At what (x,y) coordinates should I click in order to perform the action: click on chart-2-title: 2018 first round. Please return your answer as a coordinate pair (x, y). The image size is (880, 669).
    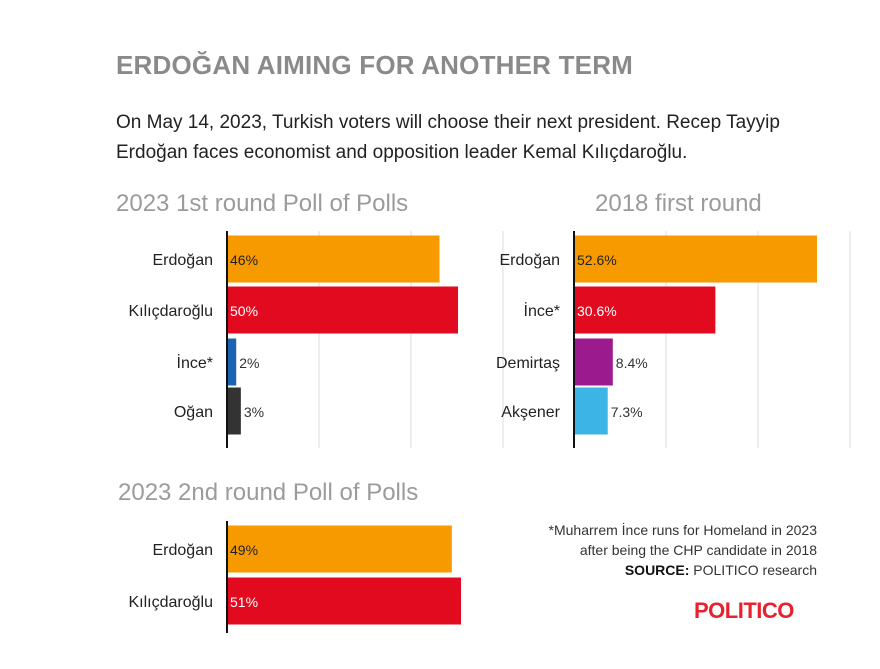
    Looking at the image, I should click on (678, 203).